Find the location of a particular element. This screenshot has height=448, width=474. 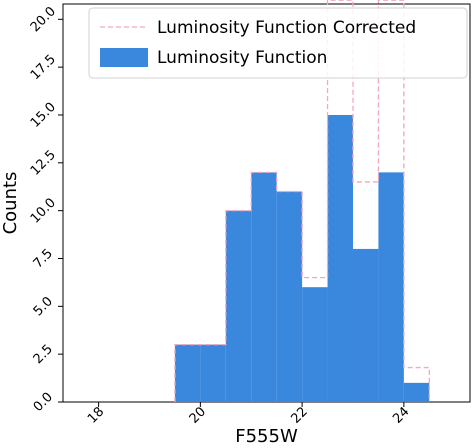

y-tick-label: 0.0 is located at coordinates (43, 402).